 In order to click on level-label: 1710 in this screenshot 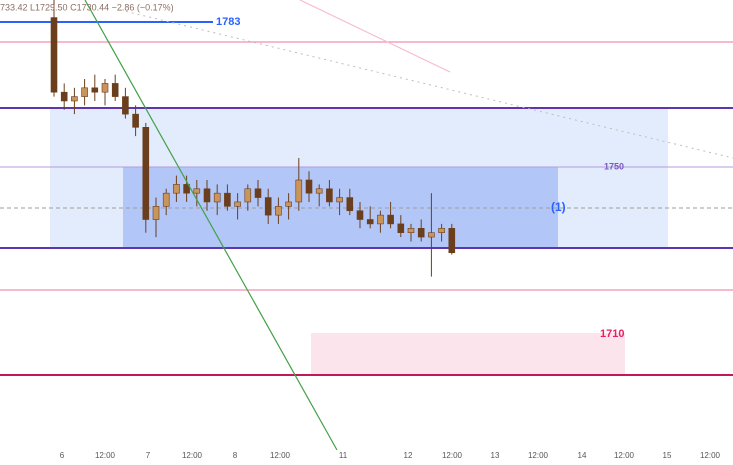, I will do `click(612, 334)`.